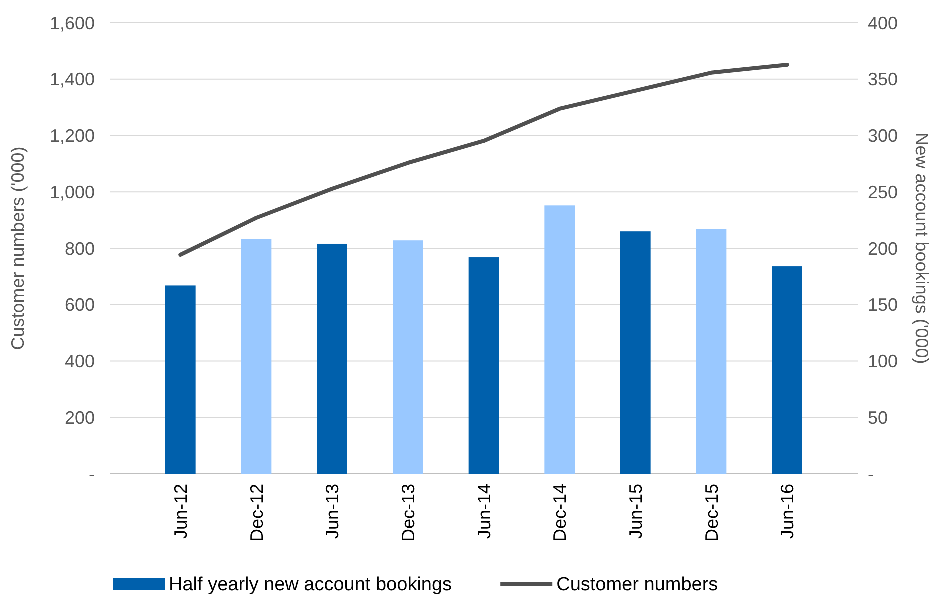  Describe the element at coordinates (408, 513) in the screenshot. I see `x-tick-label: Dec-13` at that location.